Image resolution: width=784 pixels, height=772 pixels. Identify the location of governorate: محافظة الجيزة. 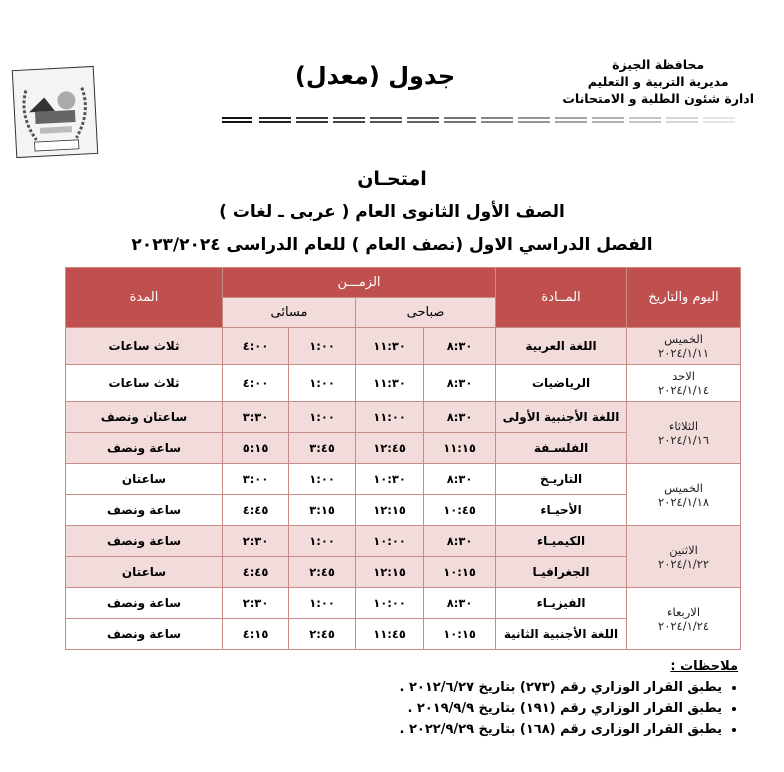
(658, 64).